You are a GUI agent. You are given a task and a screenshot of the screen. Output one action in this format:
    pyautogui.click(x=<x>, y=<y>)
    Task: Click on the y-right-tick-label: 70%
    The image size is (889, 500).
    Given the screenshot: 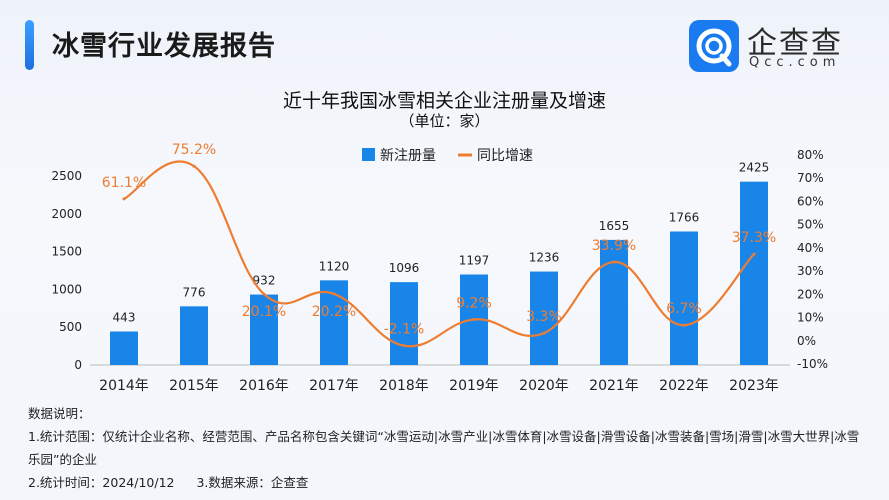 What is the action you would take?
    pyautogui.click(x=810, y=178)
    